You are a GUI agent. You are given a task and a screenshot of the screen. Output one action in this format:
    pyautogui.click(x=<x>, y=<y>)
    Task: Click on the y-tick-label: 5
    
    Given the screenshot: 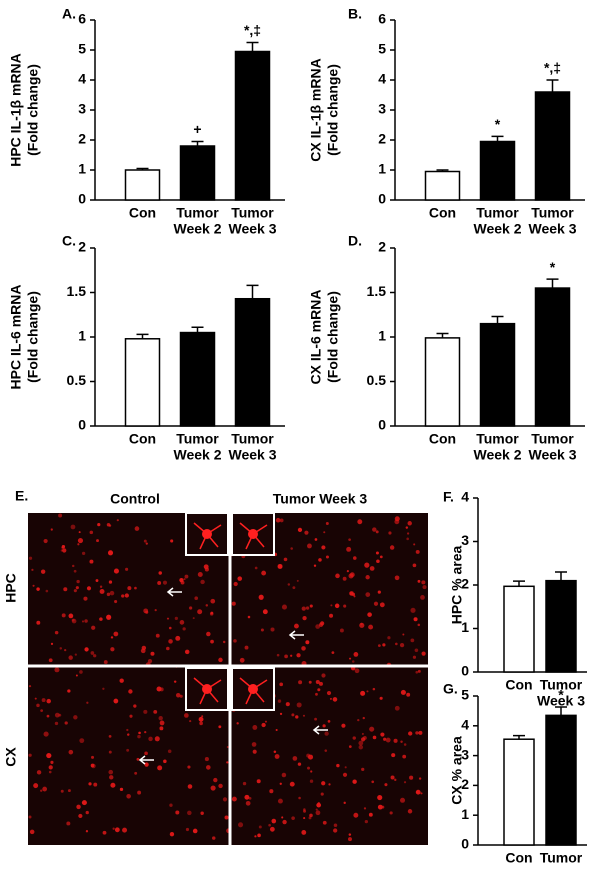 What is the action you would take?
    pyautogui.click(x=382, y=49)
    